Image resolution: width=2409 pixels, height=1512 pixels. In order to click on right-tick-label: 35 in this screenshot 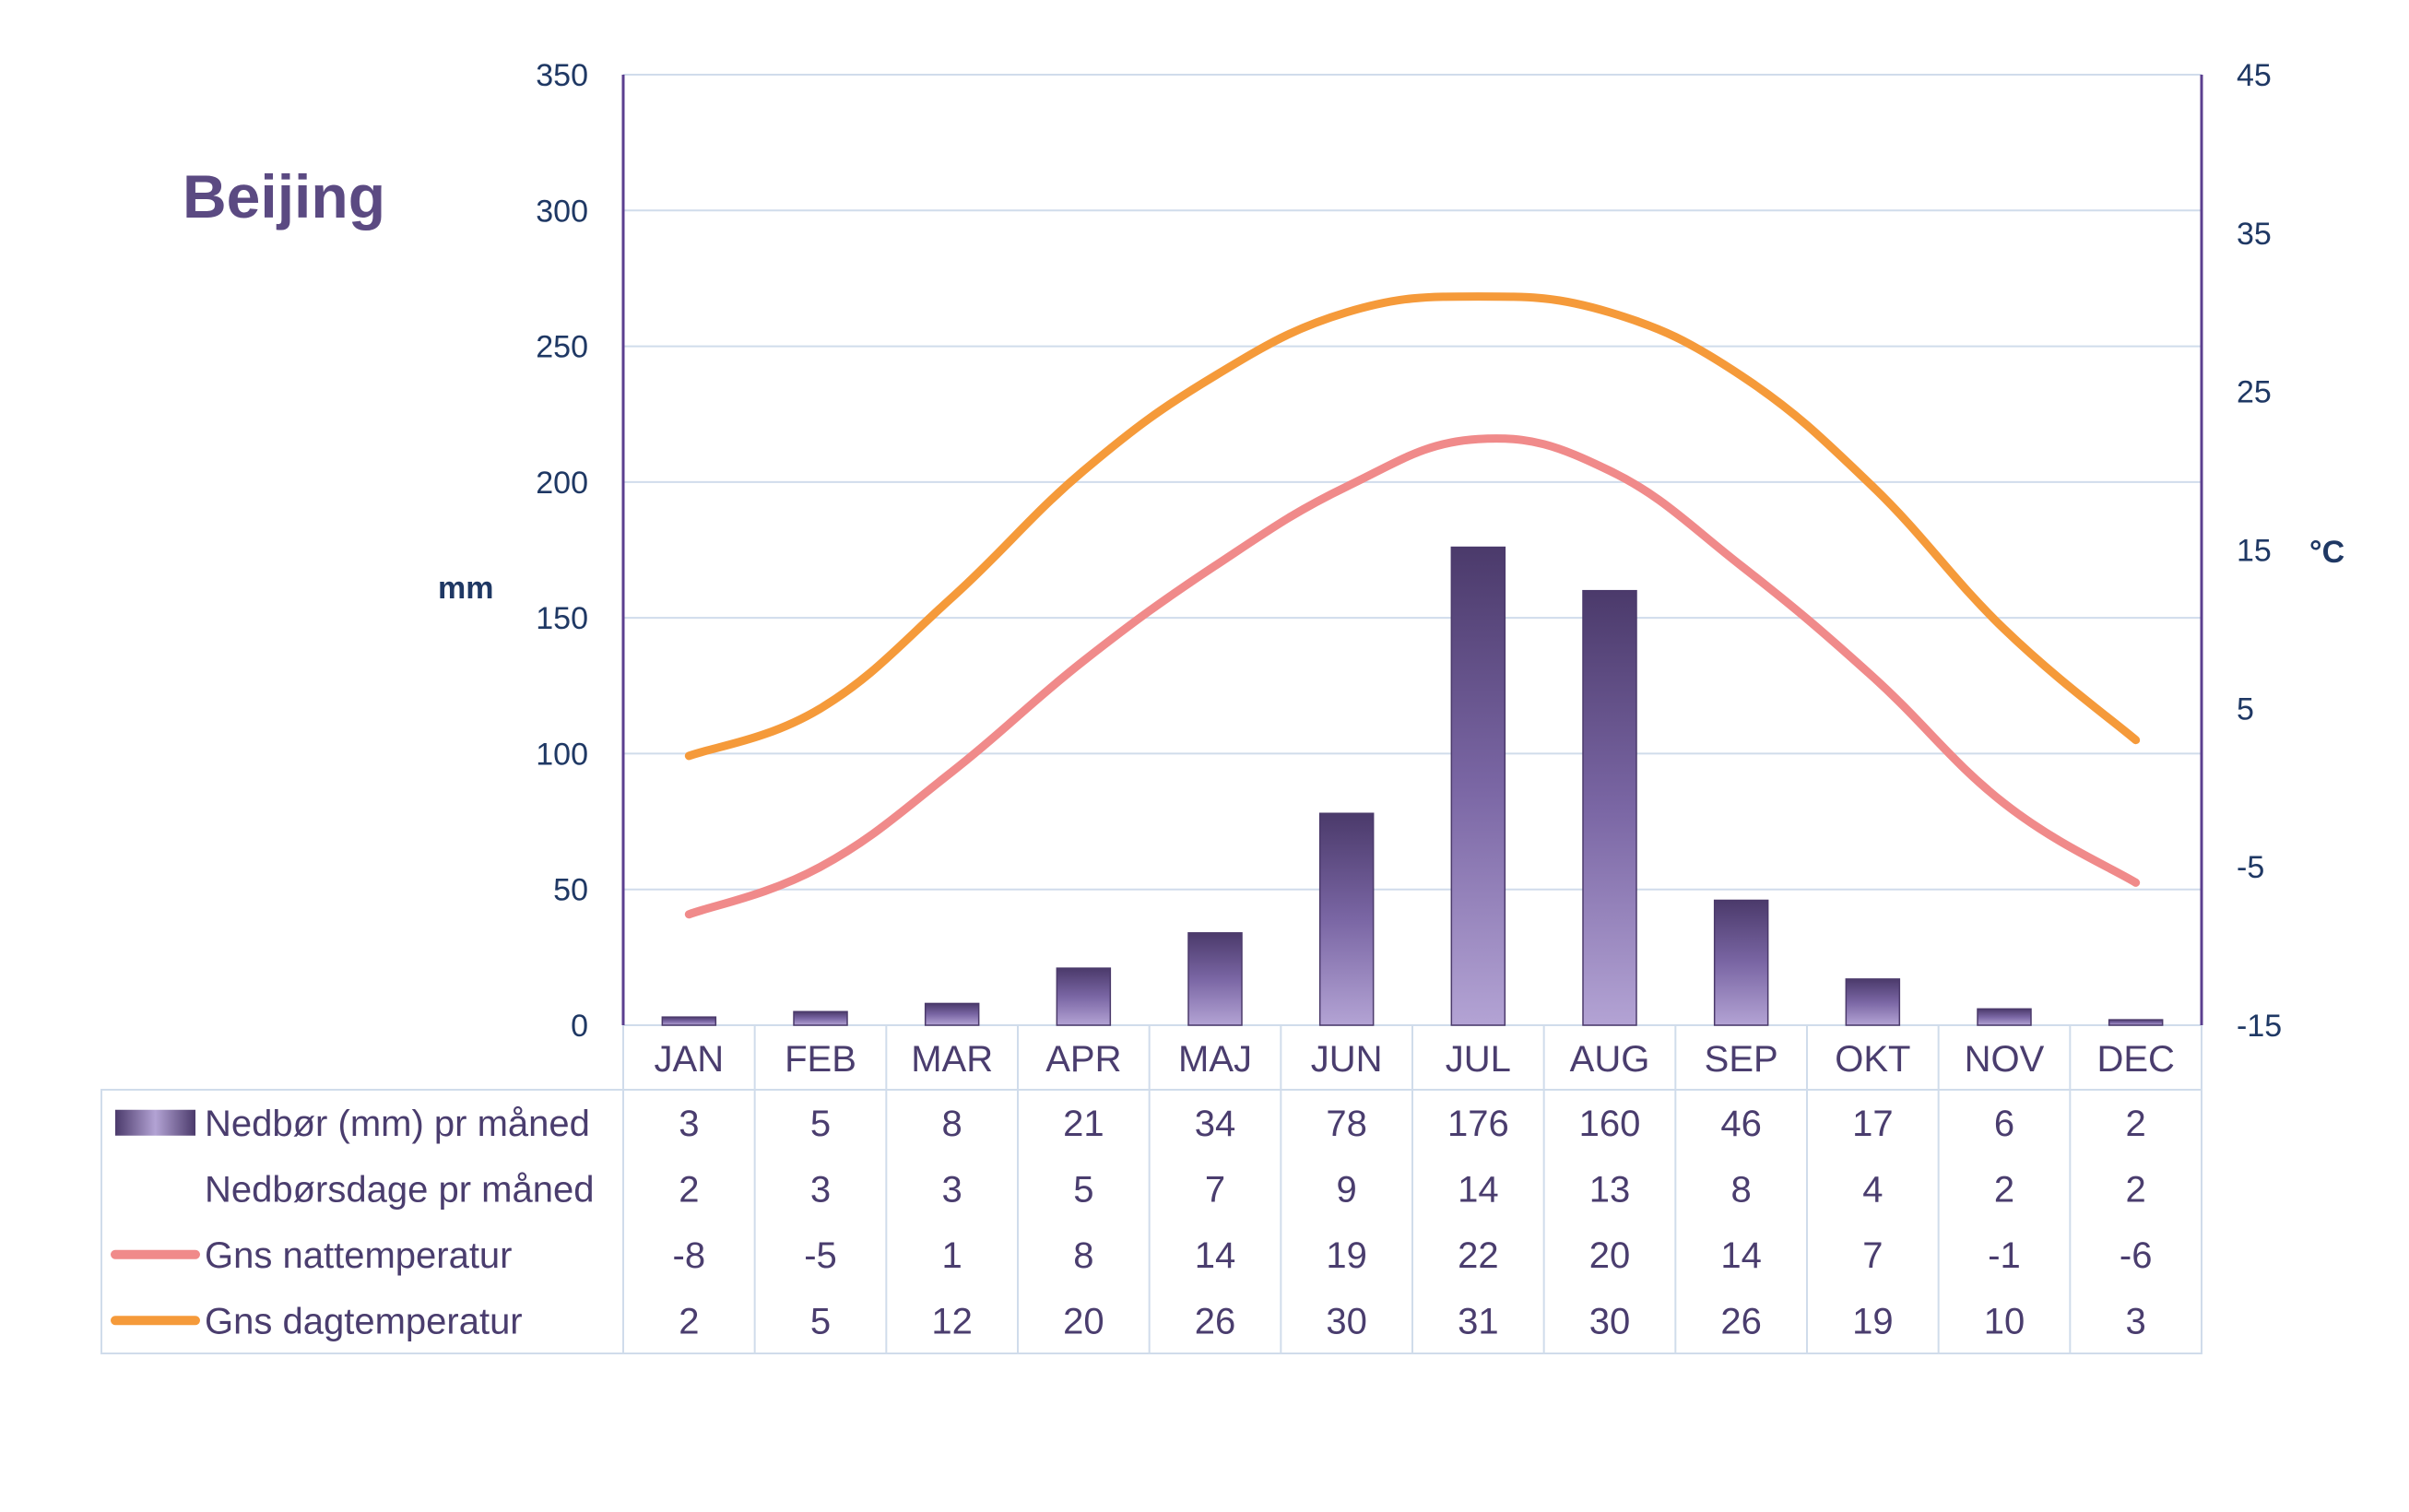, I will do `click(2254, 234)`.